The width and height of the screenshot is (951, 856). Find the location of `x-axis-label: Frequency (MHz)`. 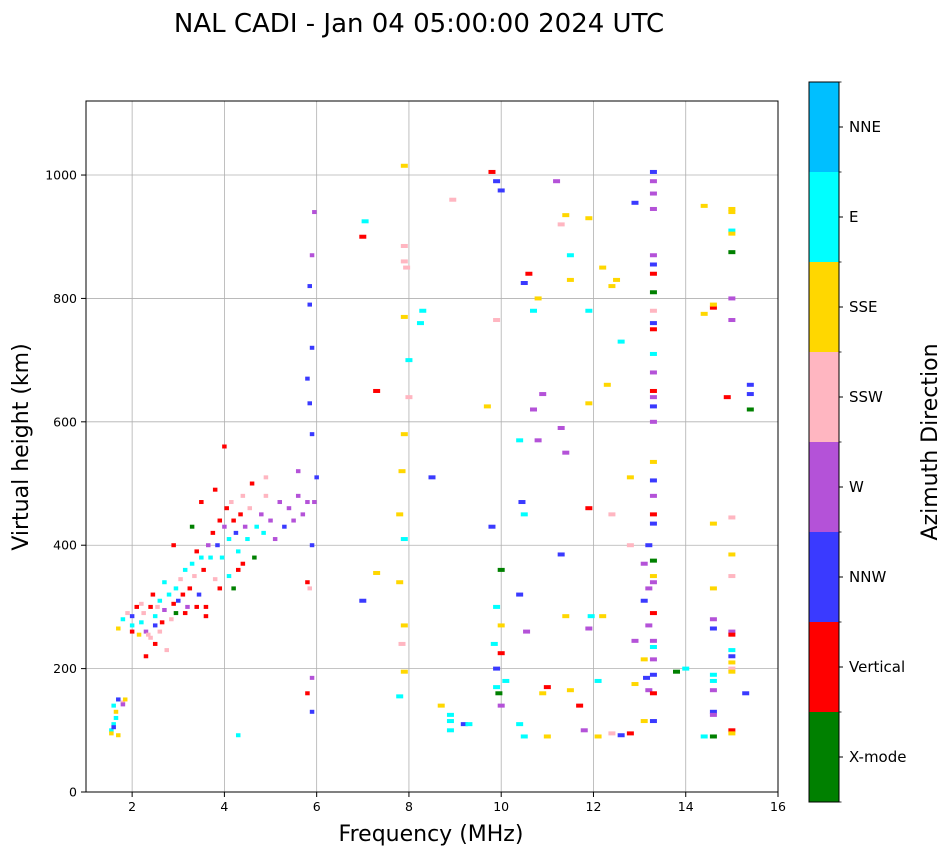

x-axis-label: Frequency (MHz) is located at coordinates (431, 834).